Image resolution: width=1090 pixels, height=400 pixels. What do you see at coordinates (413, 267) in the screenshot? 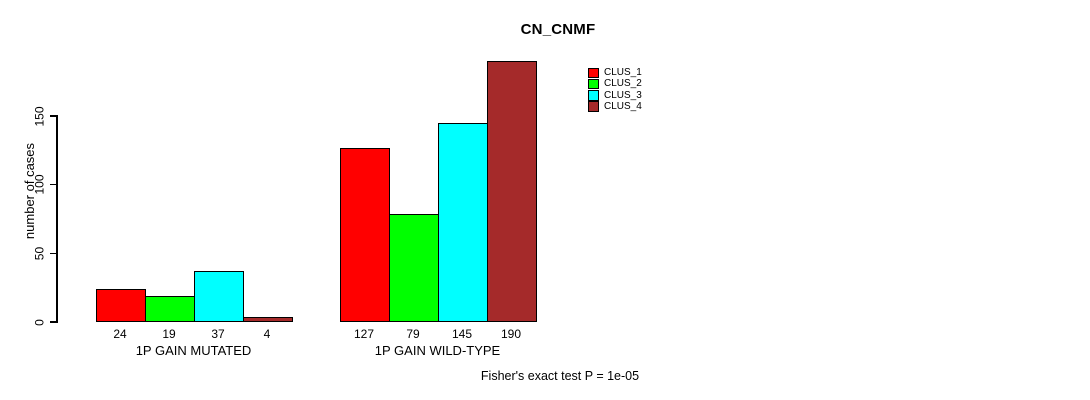
I see `bar-clus-2-wild-type` at bounding box center [413, 267].